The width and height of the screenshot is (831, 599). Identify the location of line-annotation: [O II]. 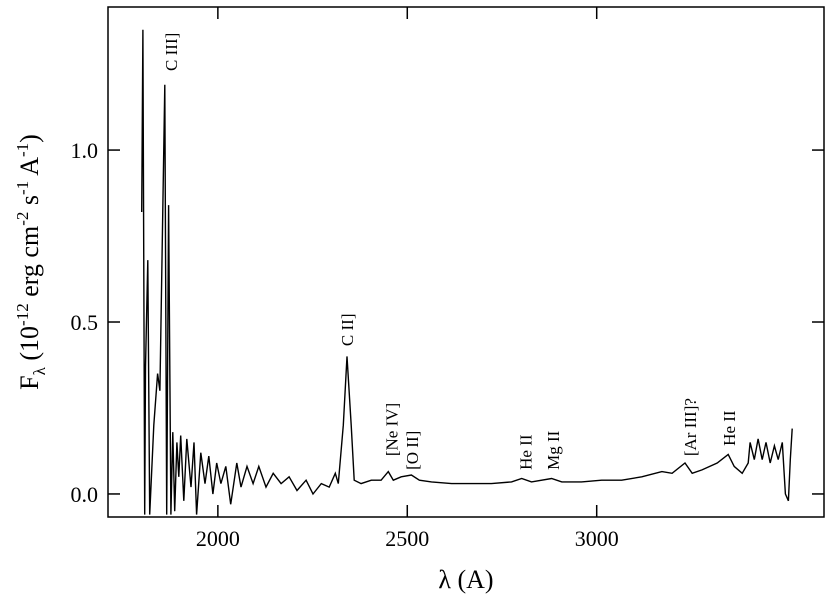
(412, 450).